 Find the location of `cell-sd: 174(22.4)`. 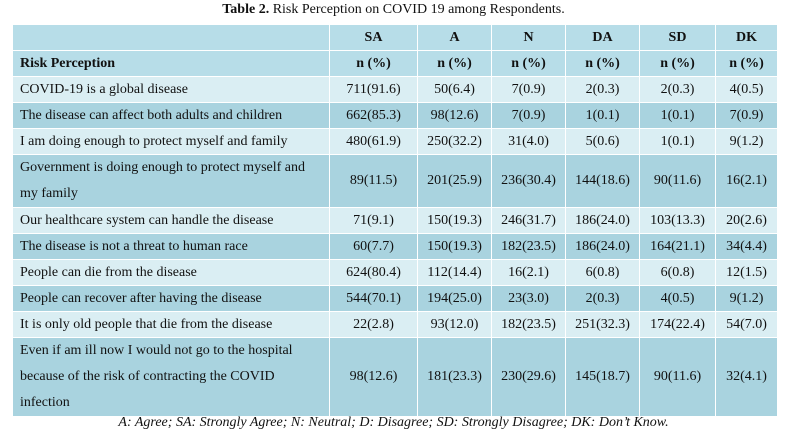

cell-sd: 174(22.4) is located at coordinates (677, 324).